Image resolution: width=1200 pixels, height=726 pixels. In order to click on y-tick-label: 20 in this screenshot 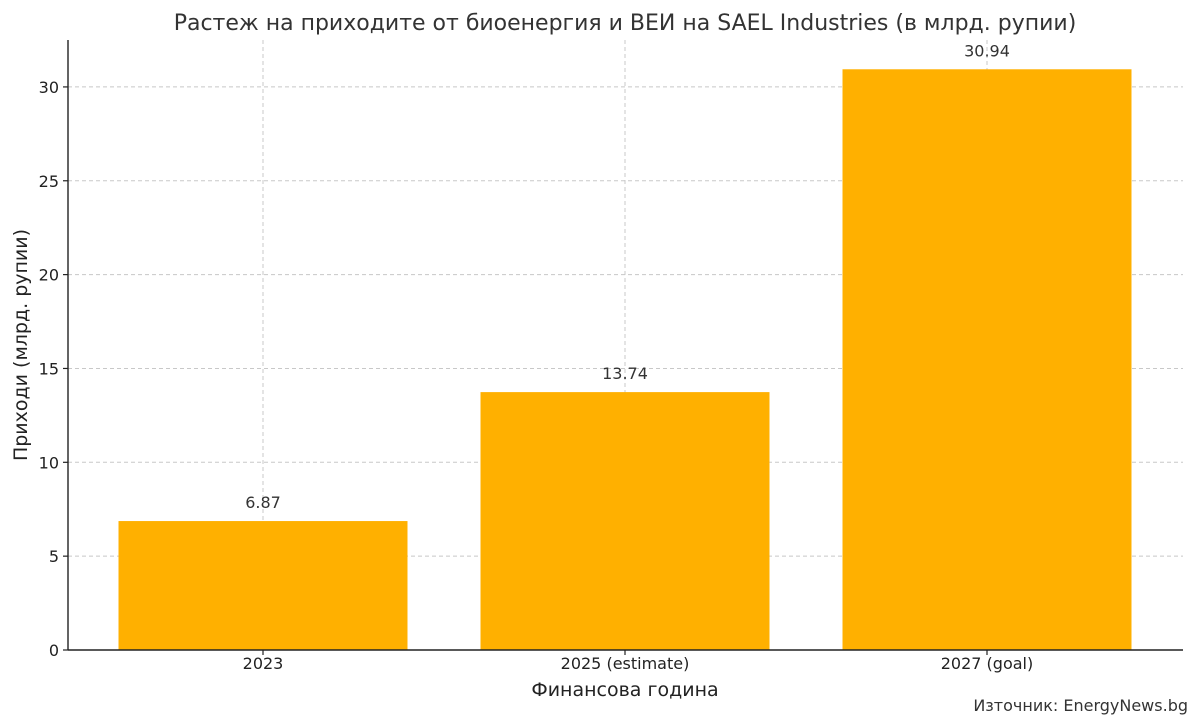, I will do `click(49, 275)`.